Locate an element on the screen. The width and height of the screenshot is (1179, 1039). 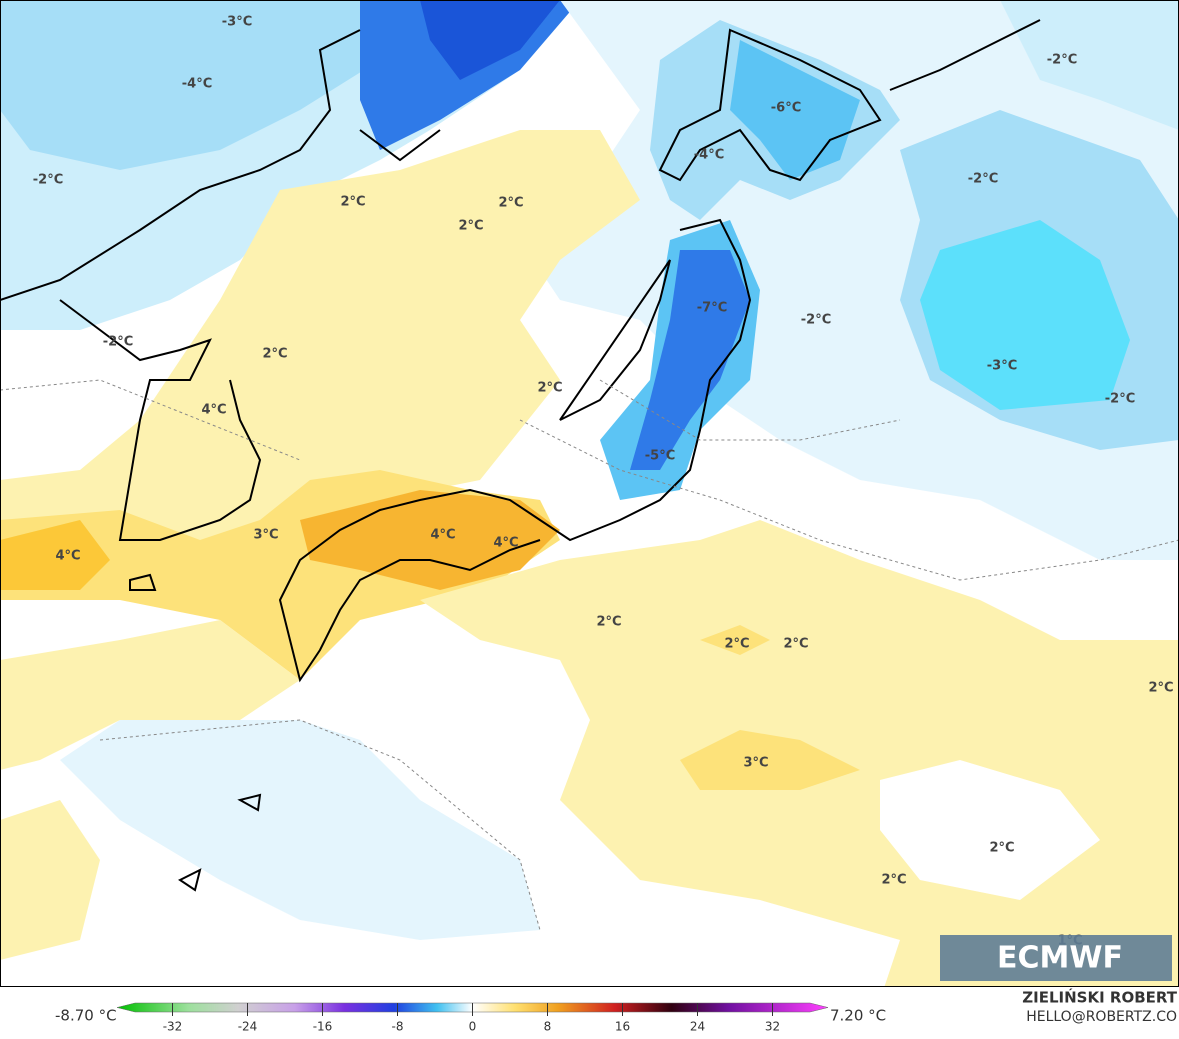
credit-author: ZIELIŃSKI ROBERT is located at coordinates (1099, 997).